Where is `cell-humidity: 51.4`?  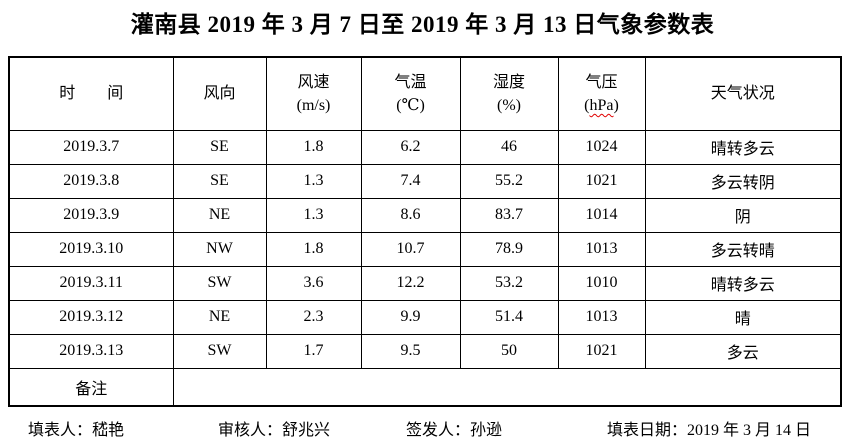
cell-humidity: 51.4 is located at coordinates (509, 317).